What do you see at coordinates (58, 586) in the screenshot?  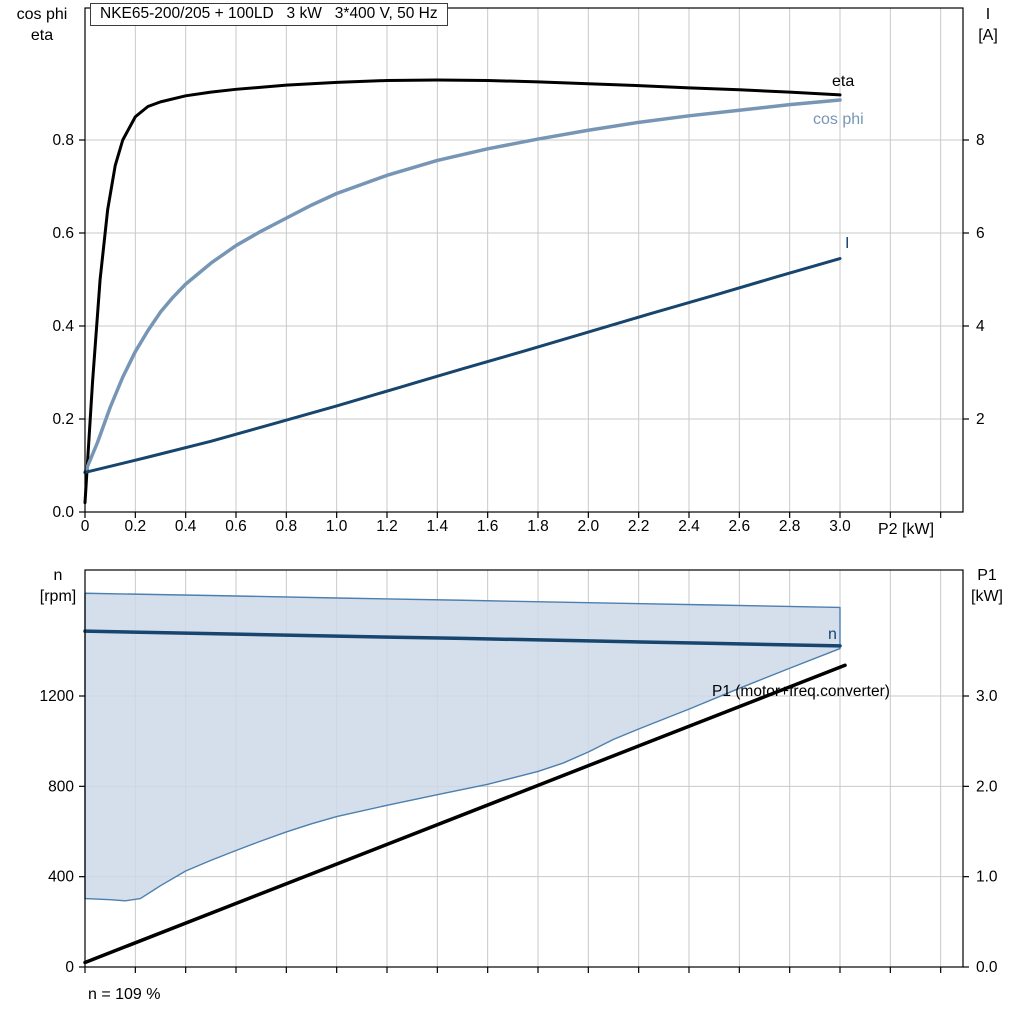 I see `bottom-left-axis-labels: n [rpm]` at bounding box center [58, 586].